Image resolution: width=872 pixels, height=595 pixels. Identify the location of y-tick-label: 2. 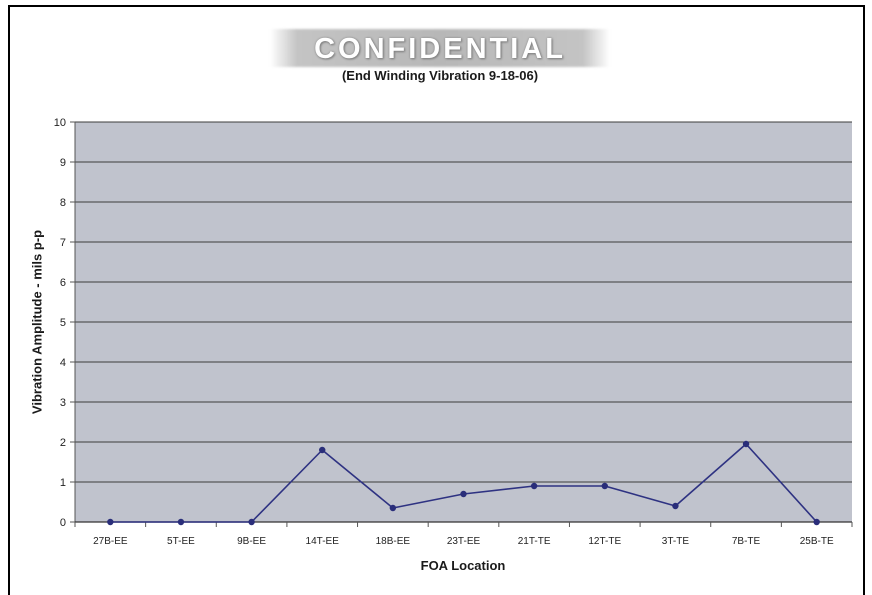
(63, 443).